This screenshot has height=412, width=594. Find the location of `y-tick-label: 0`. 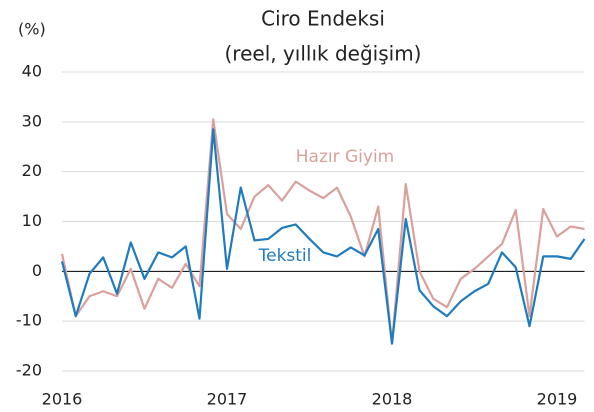

y-tick-label: 0 is located at coordinates (37, 270).